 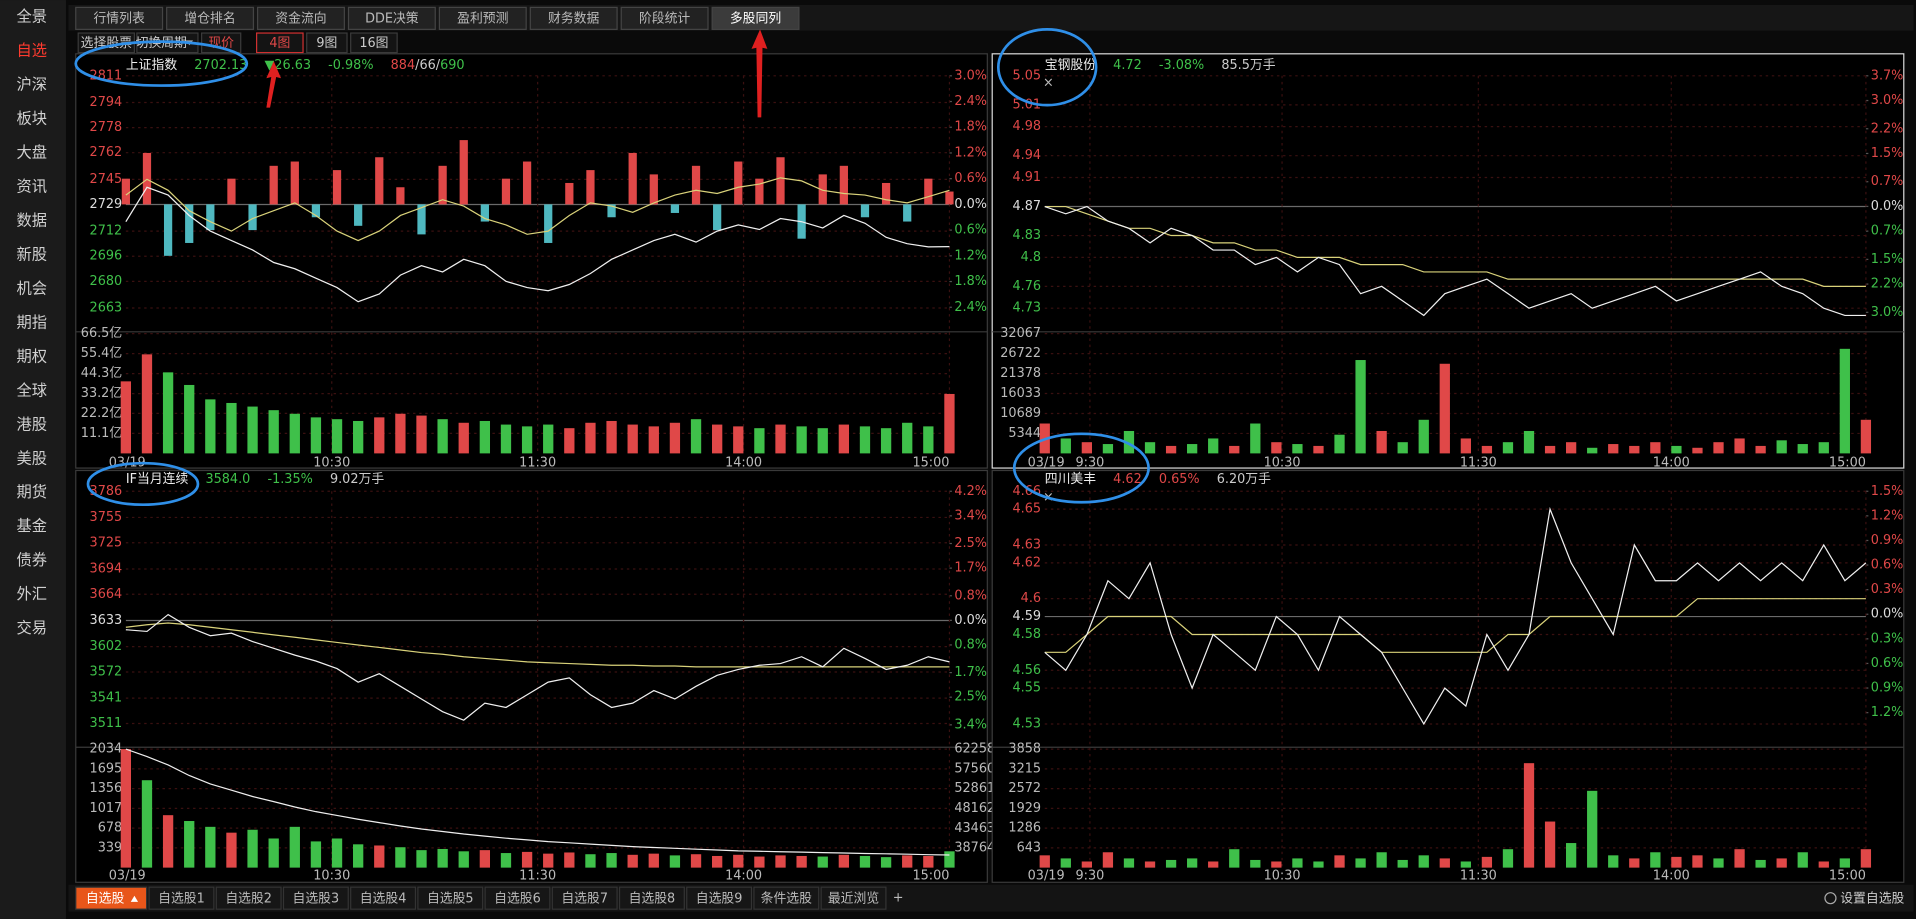 I want to click on x-tick-label: 15:00, so click(x=930, y=876).